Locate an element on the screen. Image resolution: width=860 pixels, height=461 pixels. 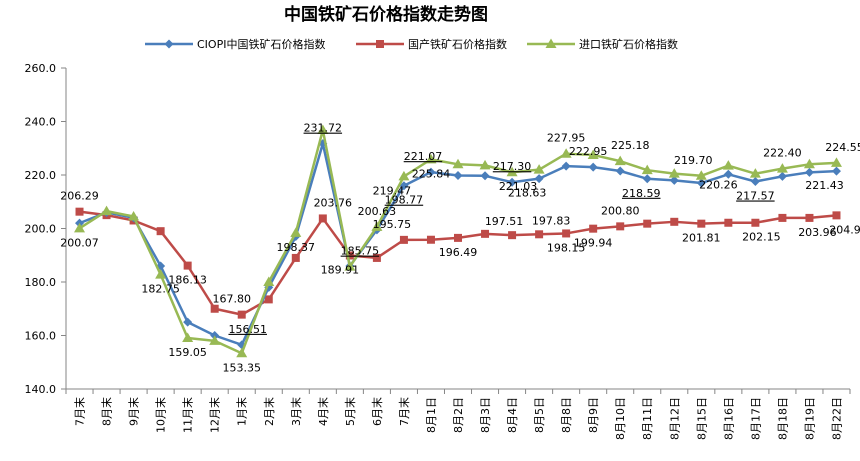
x-tick-label: 8月2日 is located at coordinates (458, 415).